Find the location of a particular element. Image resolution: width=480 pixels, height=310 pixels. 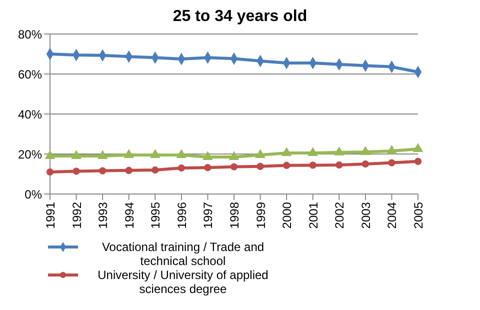

y-tick-label: 20% is located at coordinates (30, 154).